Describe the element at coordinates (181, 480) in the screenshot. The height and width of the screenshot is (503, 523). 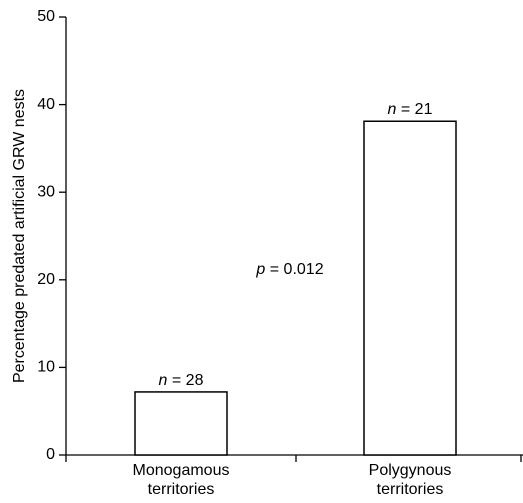
I see `x-tick-label: Monogamous territories` at that location.